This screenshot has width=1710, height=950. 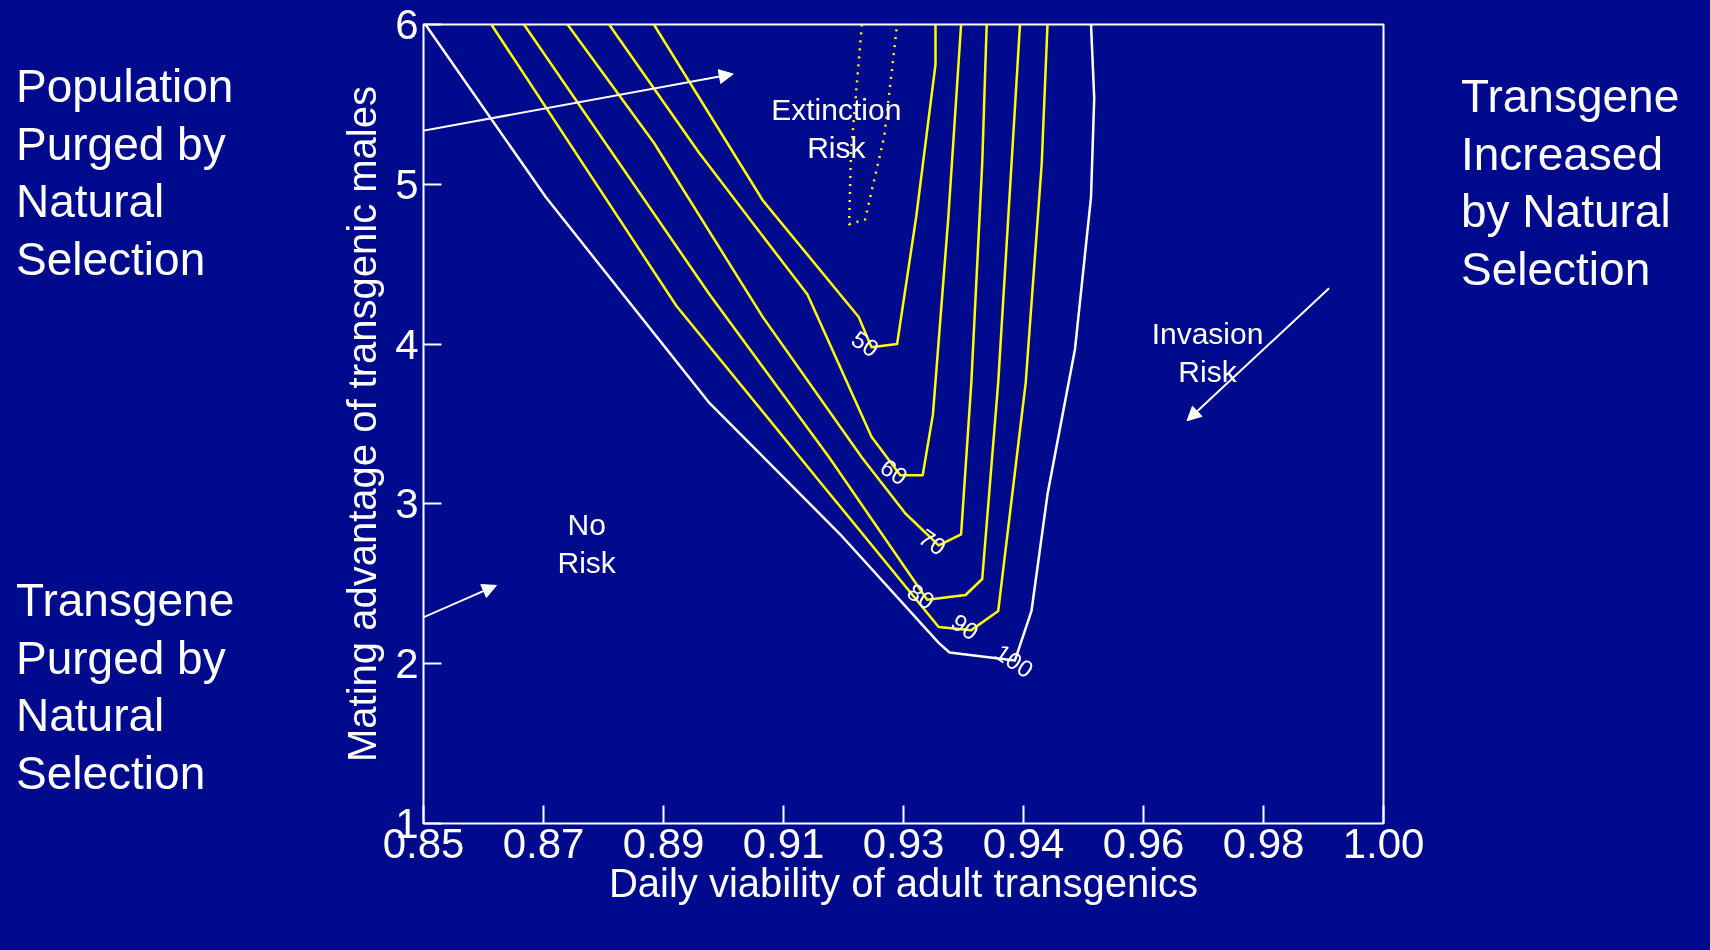 What do you see at coordinates (362, 424) in the screenshot?
I see `y-axis-title: Mating advantage of transgenic males` at bounding box center [362, 424].